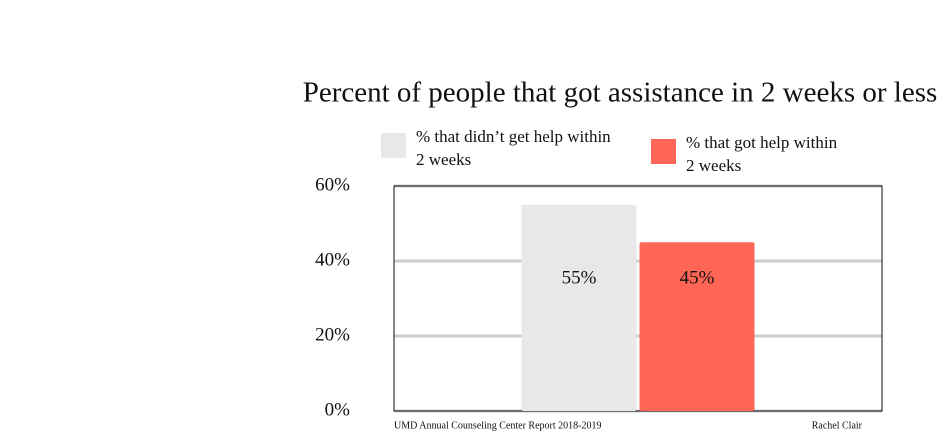  Describe the element at coordinates (332, 259) in the screenshot. I see `y-tick-label: 40%` at that location.